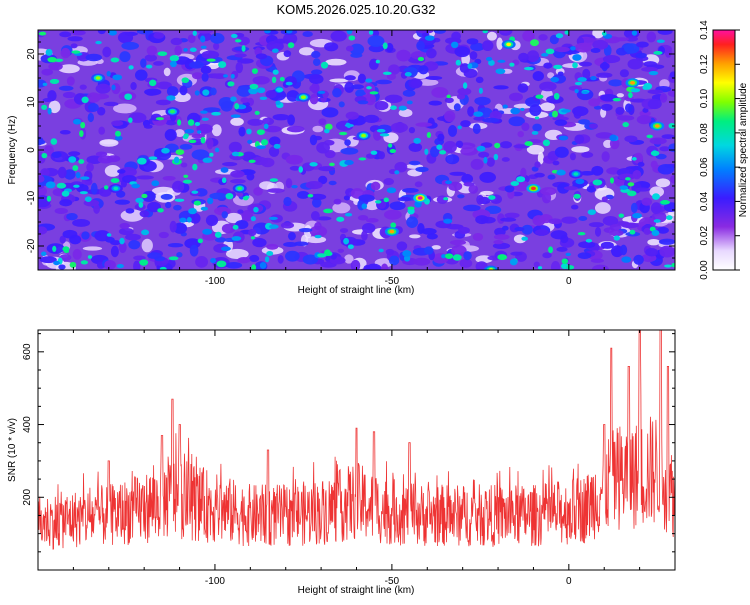 This screenshot has height=605, width=750. What do you see at coordinates (356, 590) in the screenshot?
I see `snr-xlabel: Height of straight line (km)` at bounding box center [356, 590].